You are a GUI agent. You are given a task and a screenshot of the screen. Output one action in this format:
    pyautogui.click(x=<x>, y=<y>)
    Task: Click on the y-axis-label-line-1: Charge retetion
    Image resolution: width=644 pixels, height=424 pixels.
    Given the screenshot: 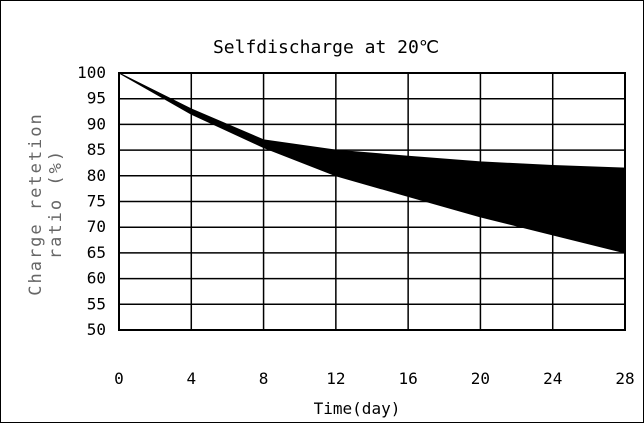 What is the action you would take?
    pyautogui.click(x=36, y=204)
    